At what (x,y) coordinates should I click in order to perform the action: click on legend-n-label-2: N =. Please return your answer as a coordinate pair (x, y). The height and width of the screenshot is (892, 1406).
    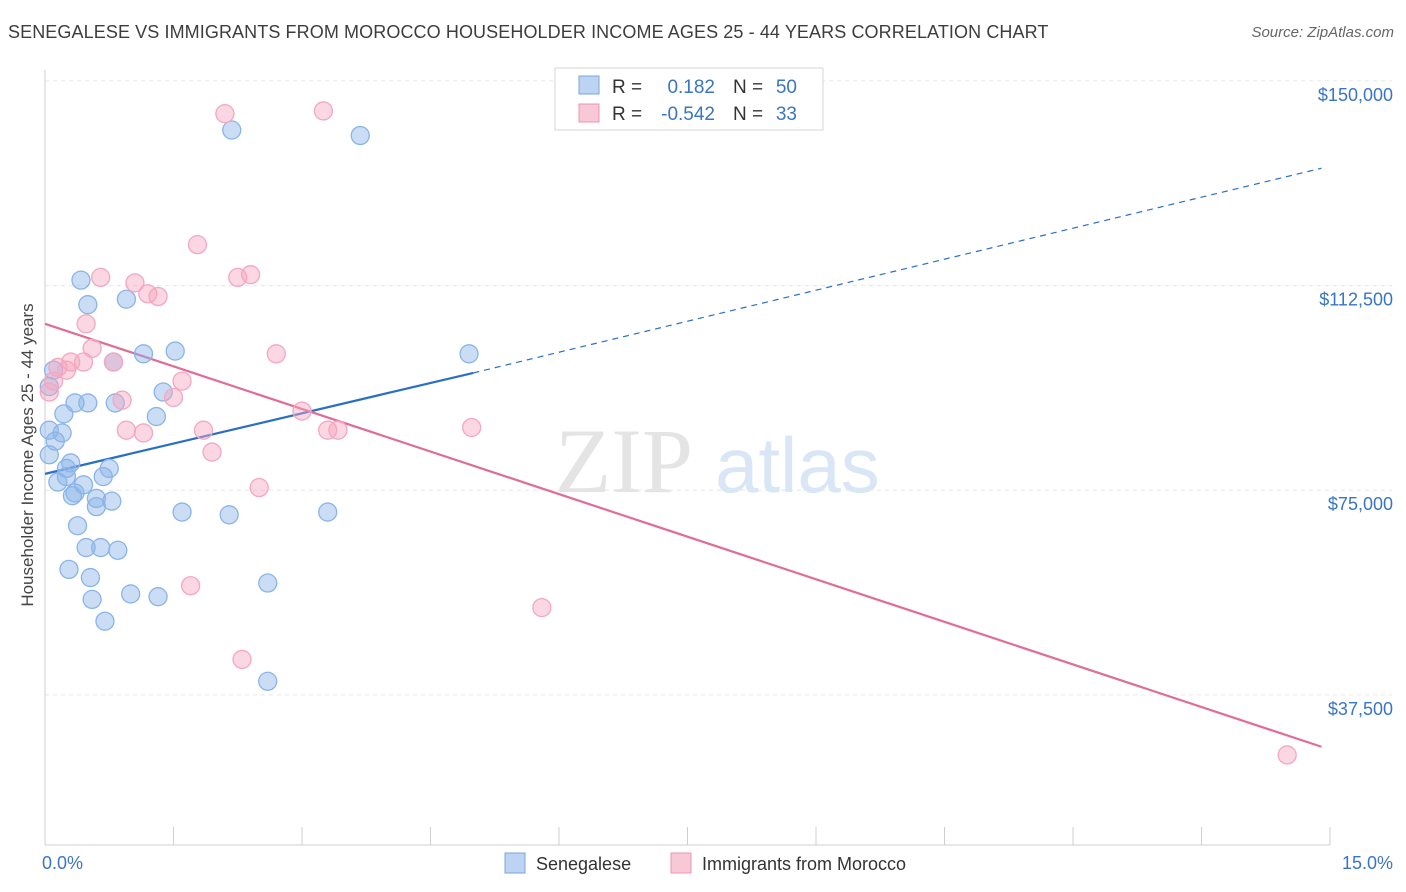
    Looking at the image, I should click on (748, 114).